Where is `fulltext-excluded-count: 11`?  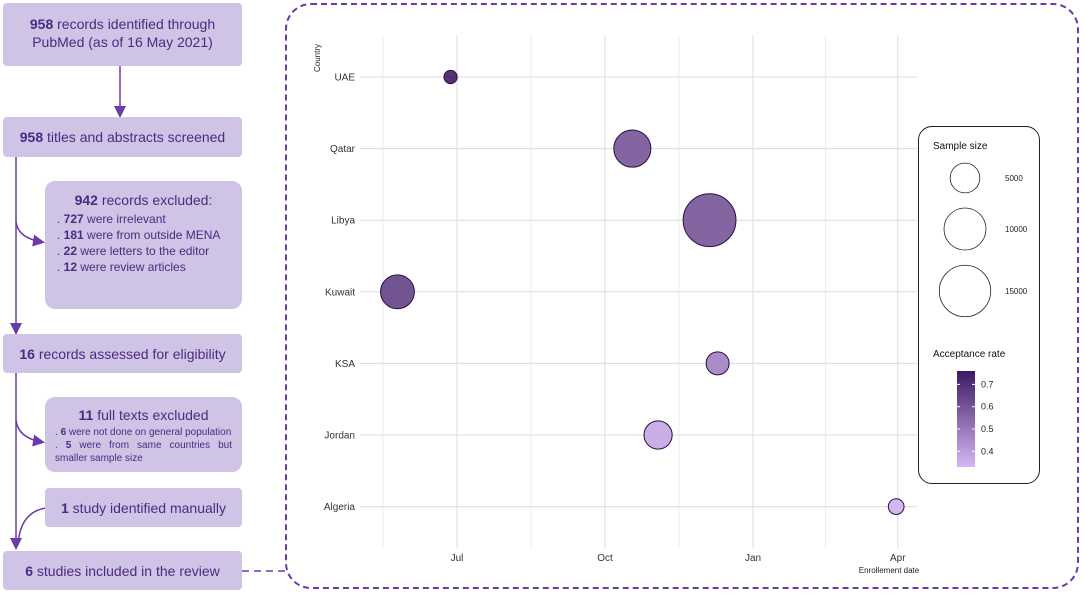 fulltext-excluded-count: 11 is located at coordinates (86, 415).